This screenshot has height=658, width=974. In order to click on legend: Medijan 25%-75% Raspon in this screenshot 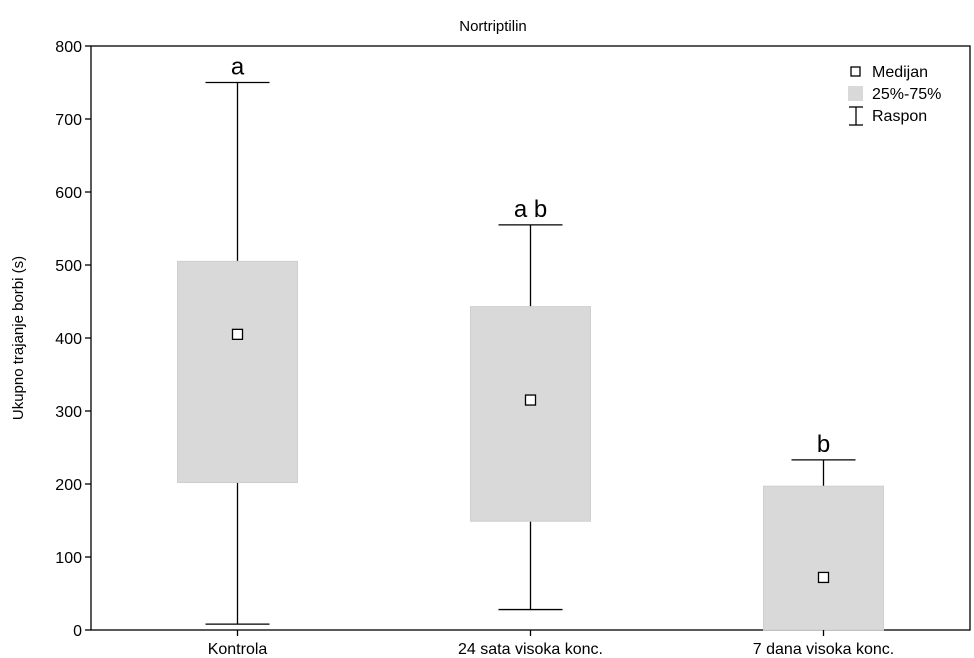, I will do `click(894, 95)`.